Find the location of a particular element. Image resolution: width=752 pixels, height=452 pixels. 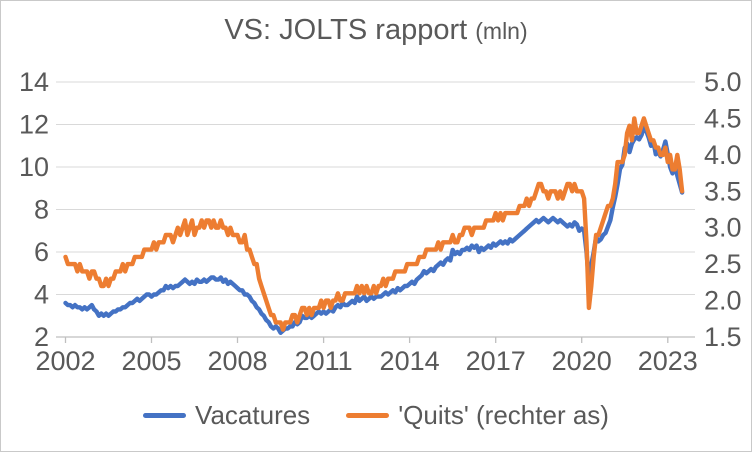

right-axis-label: 3.0 is located at coordinates (723, 228).